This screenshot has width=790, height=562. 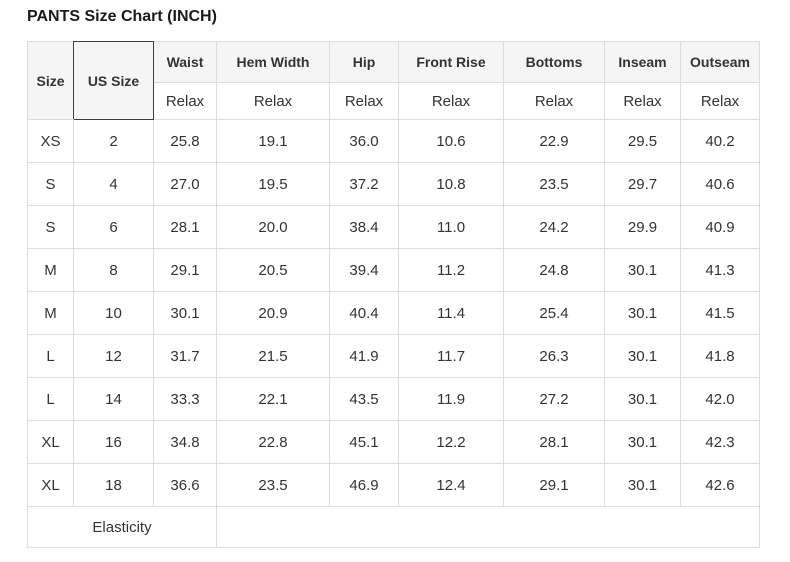 What do you see at coordinates (113, 313) in the screenshot?
I see `us-size-cell: 10` at bounding box center [113, 313].